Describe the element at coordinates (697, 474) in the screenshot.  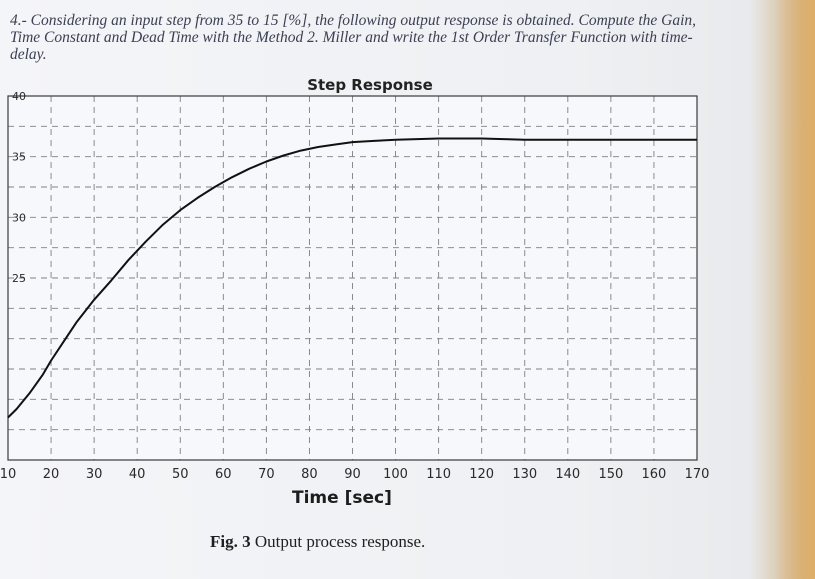
I see `x-tick-label: 170` at that location.